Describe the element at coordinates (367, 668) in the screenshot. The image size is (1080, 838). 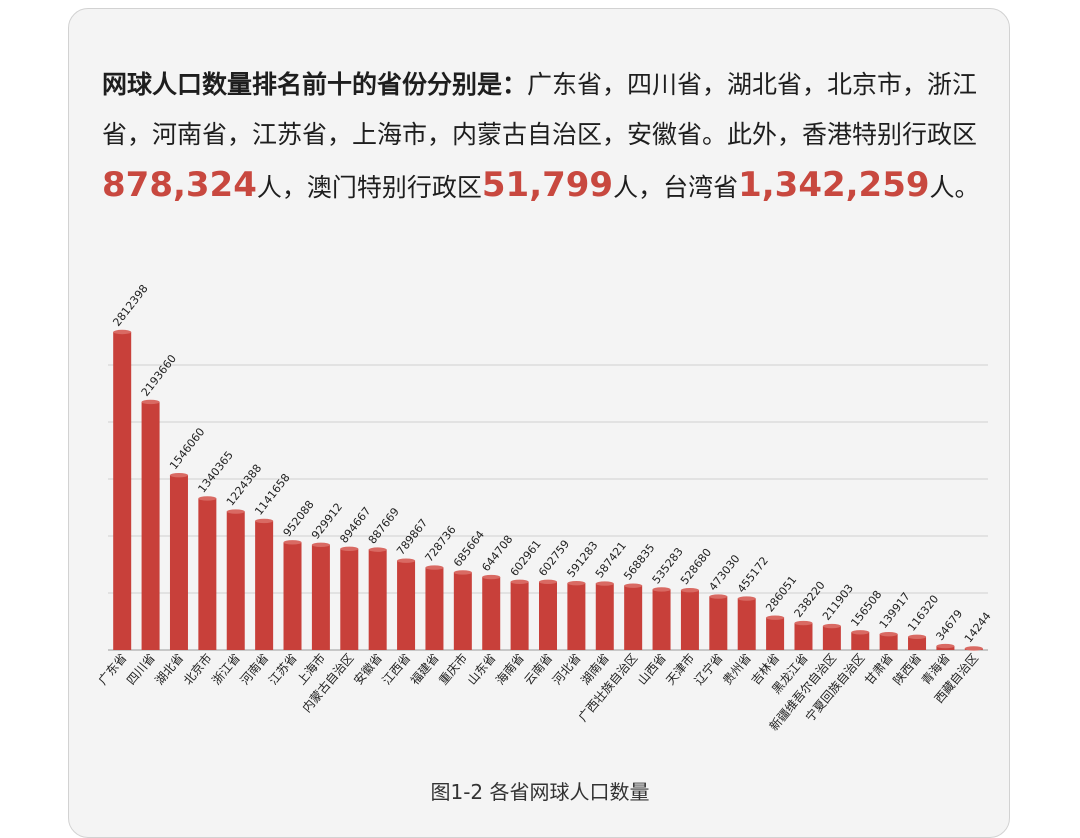
I see `x-tick-label: 安徽省` at that location.